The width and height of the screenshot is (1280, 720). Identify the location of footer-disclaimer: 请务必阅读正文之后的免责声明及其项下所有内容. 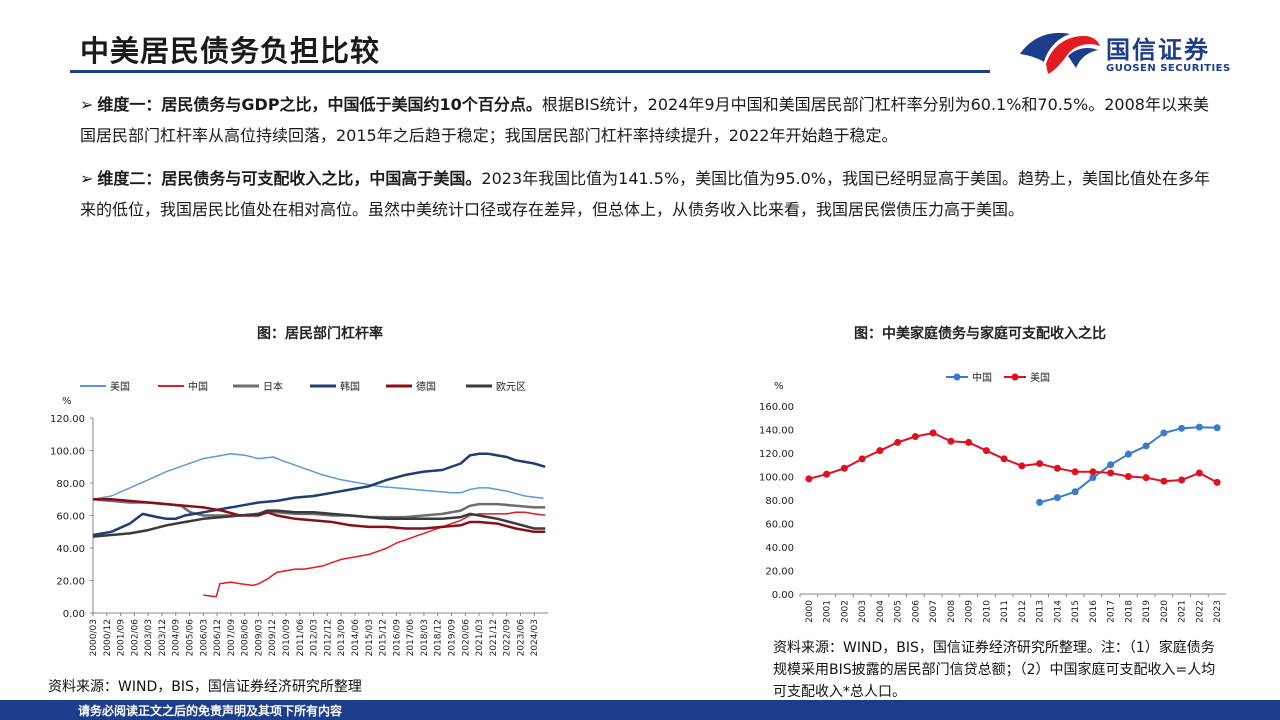
(210, 711).